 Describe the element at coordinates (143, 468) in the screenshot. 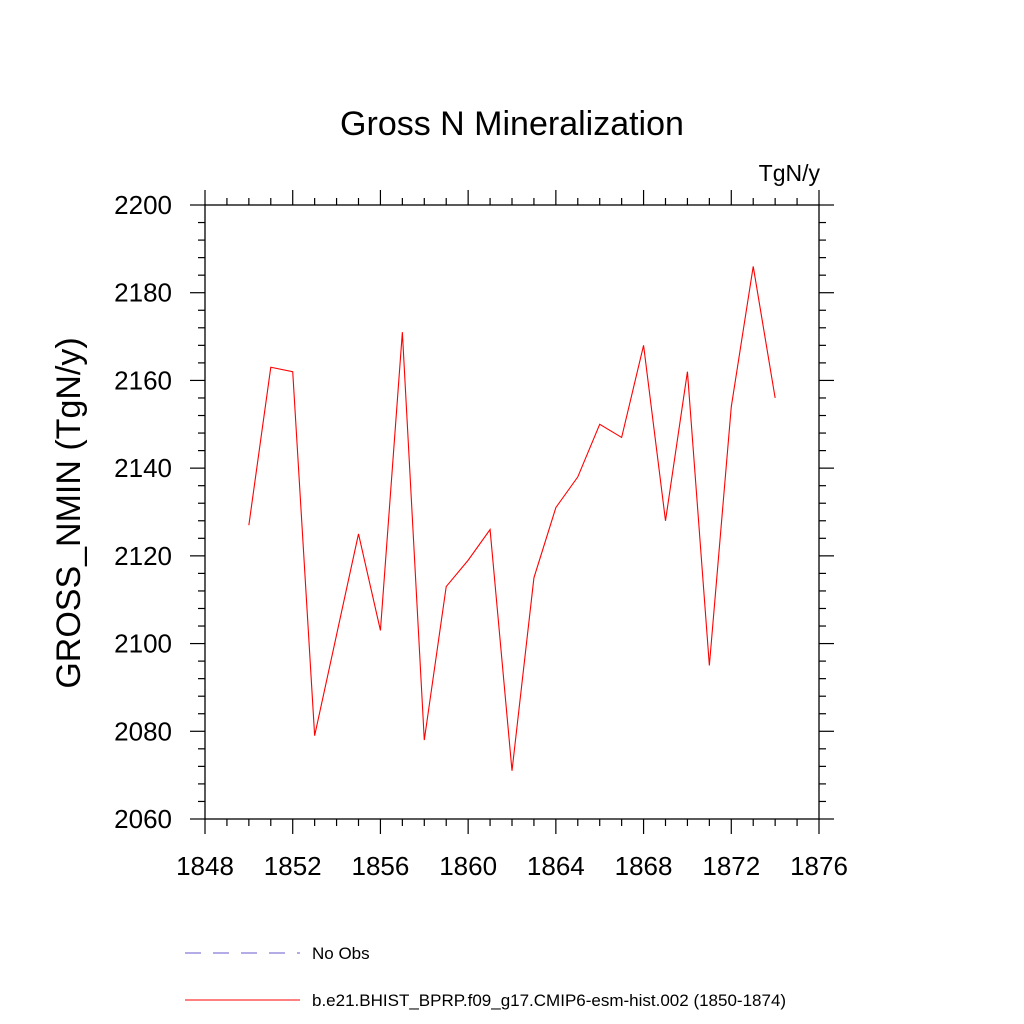

I see `y-tick-label: 2140` at that location.